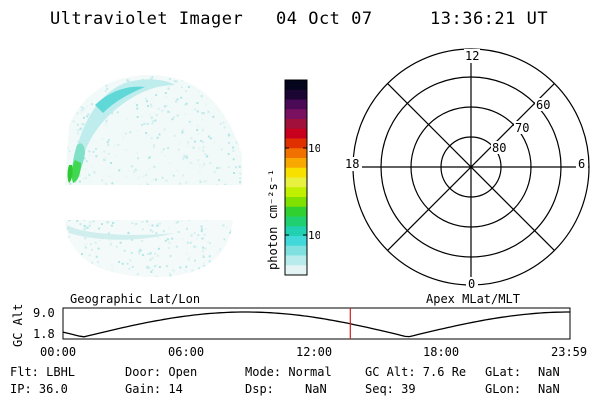 Image resolution: width=600 pixels, height=400 pixels. I want to click on app-title: Ultraviolet Imager, so click(147, 19).